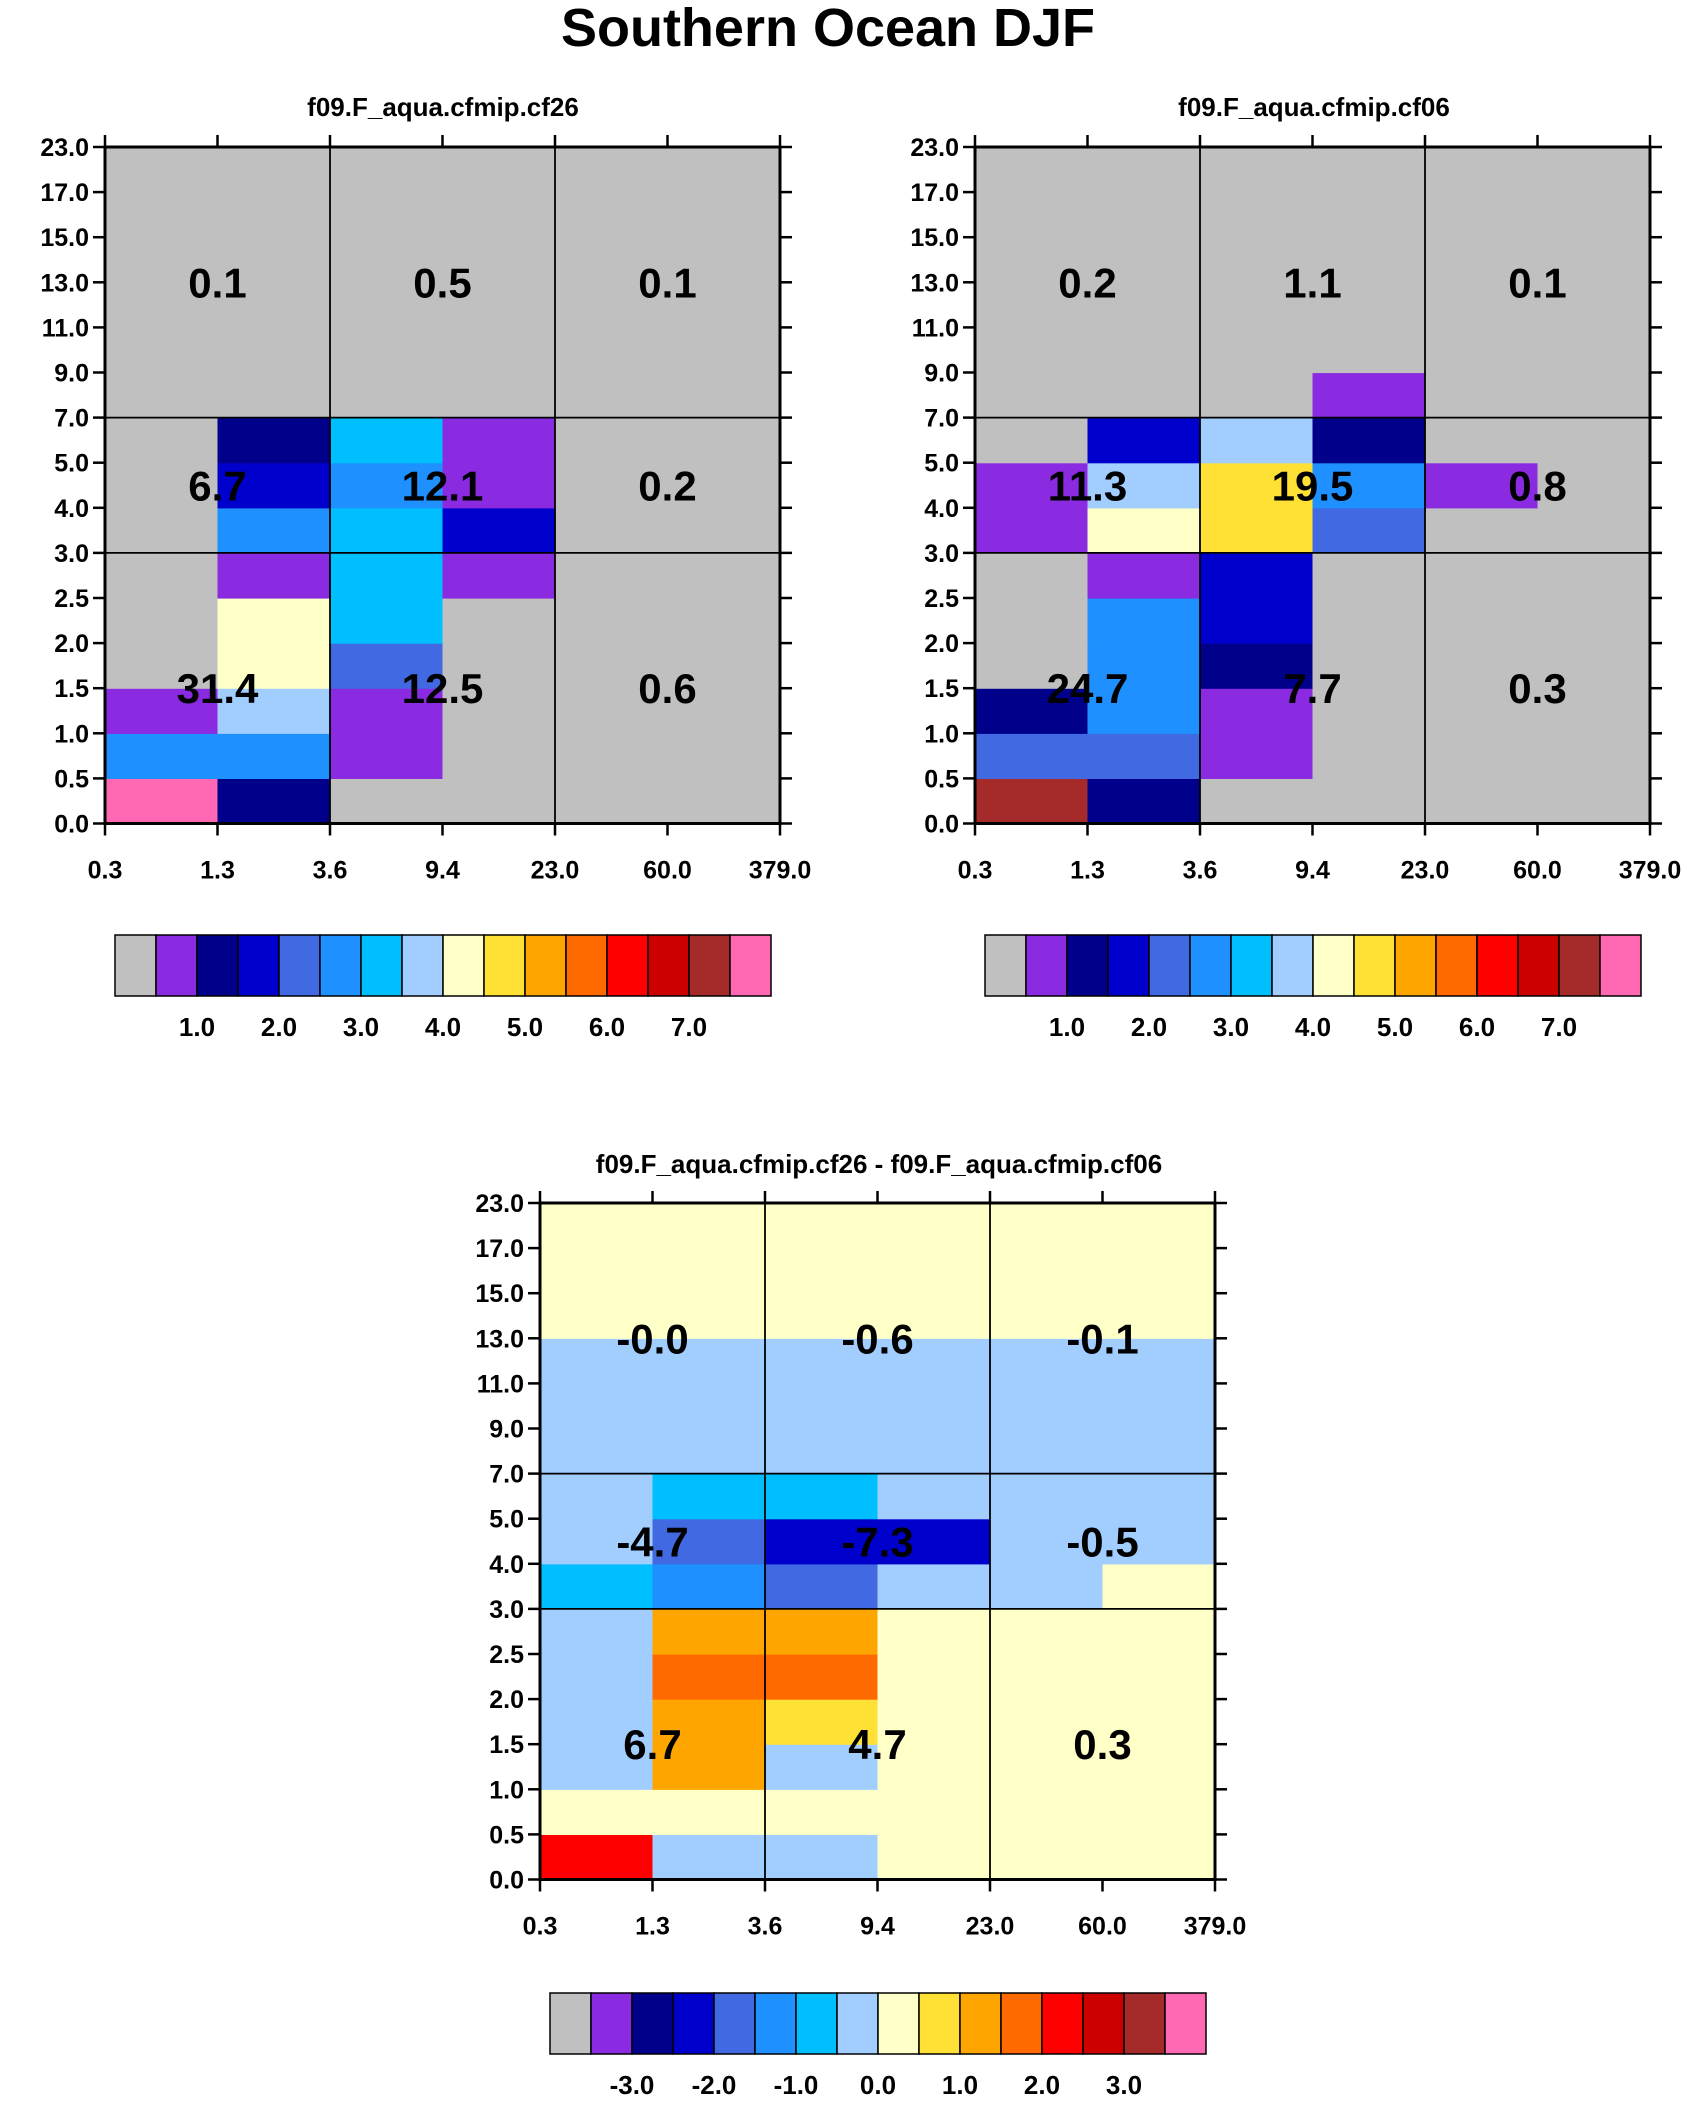  I want to click on block-value-label: 7.7, so click(1312, 688).